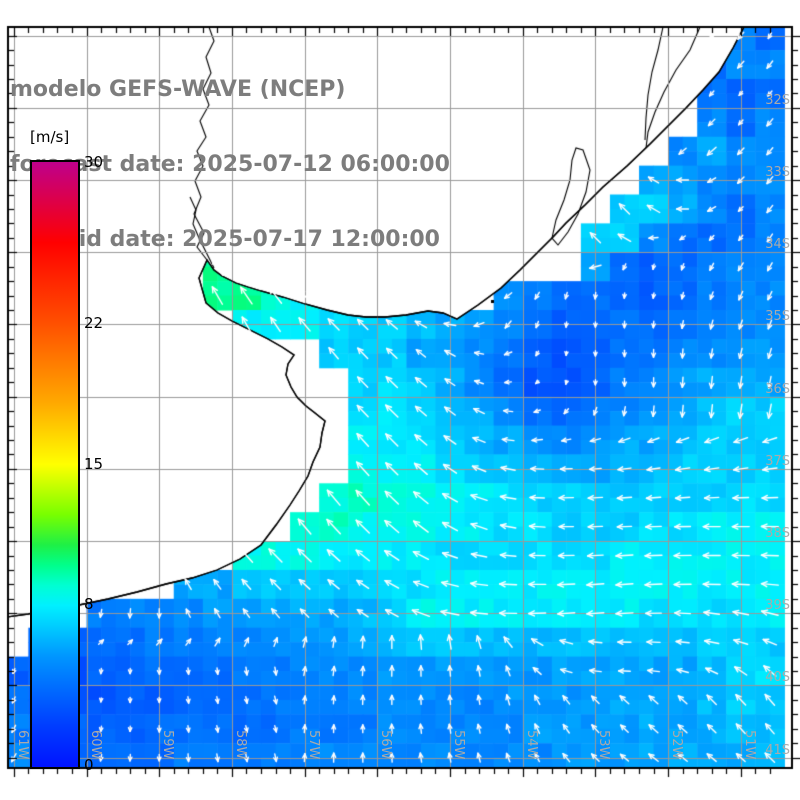  Describe the element at coordinates (777, 389) in the screenshot. I see `lat-axis-label: 36S` at that location.